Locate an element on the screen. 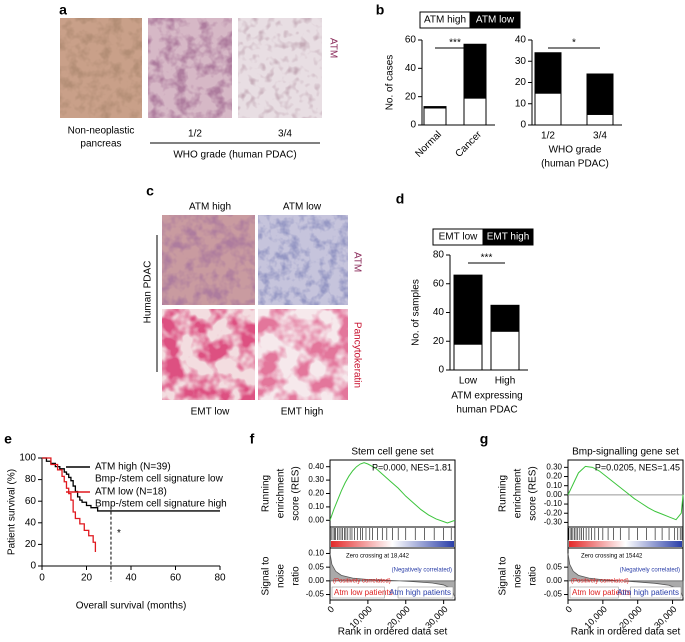  significance: * is located at coordinates (119, 533).